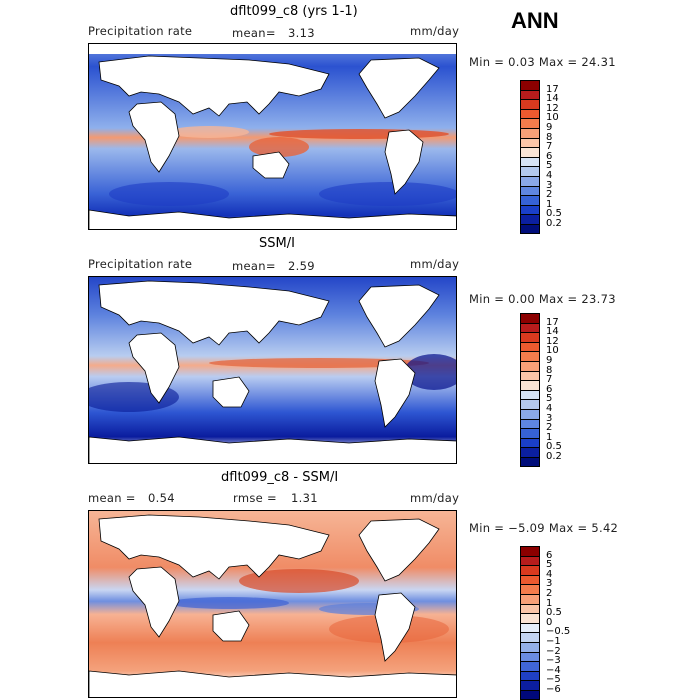 The height and width of the screenshot is (700, 700). I want to click on colorbar-tick-label: −6, so click(553, 689).